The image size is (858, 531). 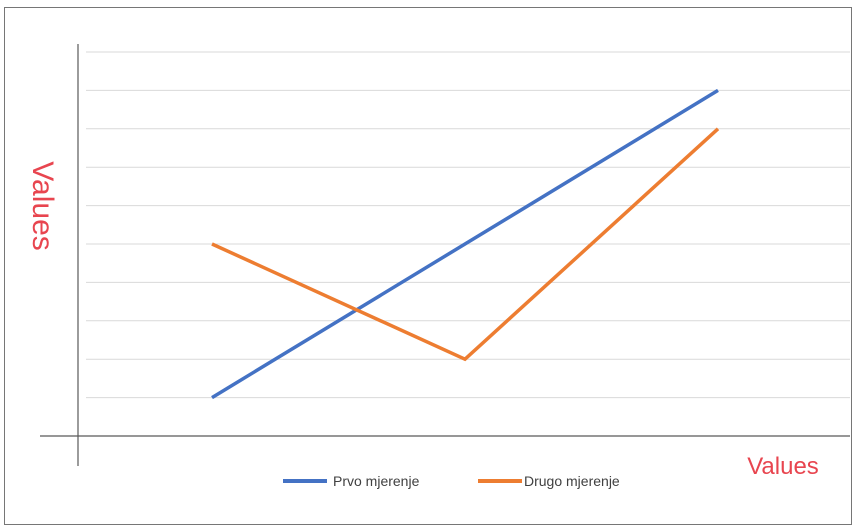 What do you see at coordinates (783, 466) in the screenshot?
I see `x-axis-label: Values` at bounding box center [783, 466].